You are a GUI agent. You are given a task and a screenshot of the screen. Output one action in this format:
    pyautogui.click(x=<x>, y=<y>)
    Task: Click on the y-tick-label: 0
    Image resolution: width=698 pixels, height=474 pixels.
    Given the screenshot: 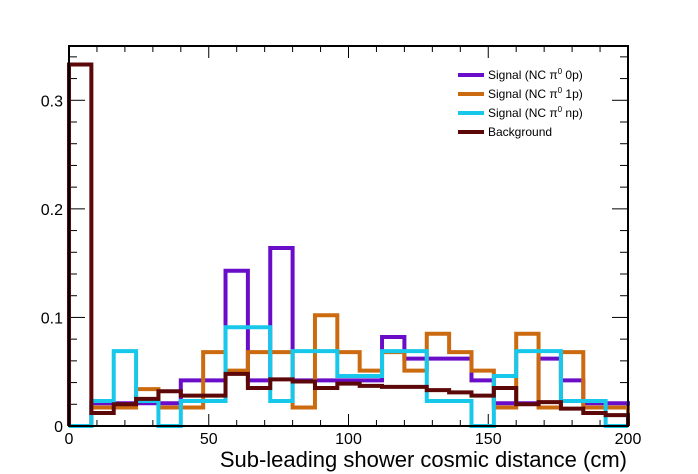 What is the action you would take?
    pyautogui.click(x=58, y=427)
    